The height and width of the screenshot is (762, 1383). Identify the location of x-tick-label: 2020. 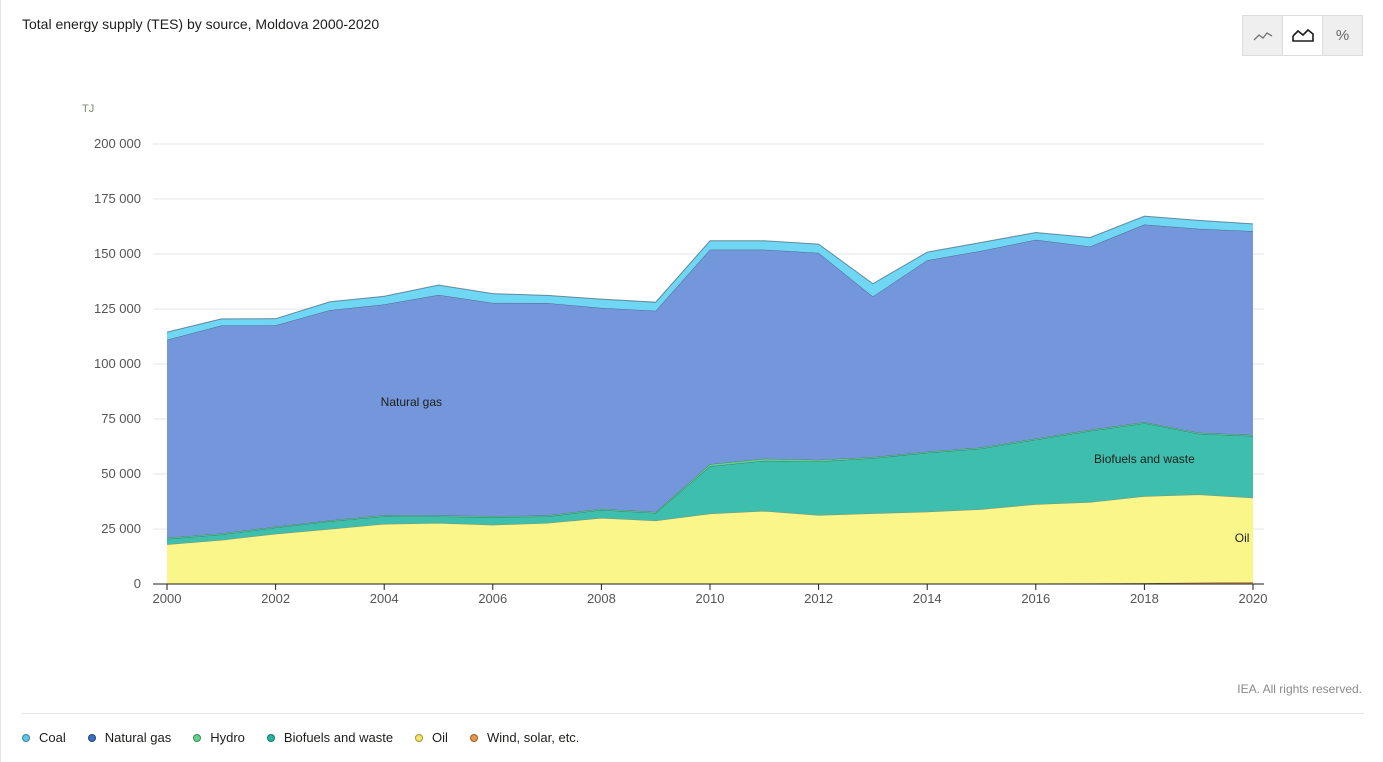
(1253, 598).